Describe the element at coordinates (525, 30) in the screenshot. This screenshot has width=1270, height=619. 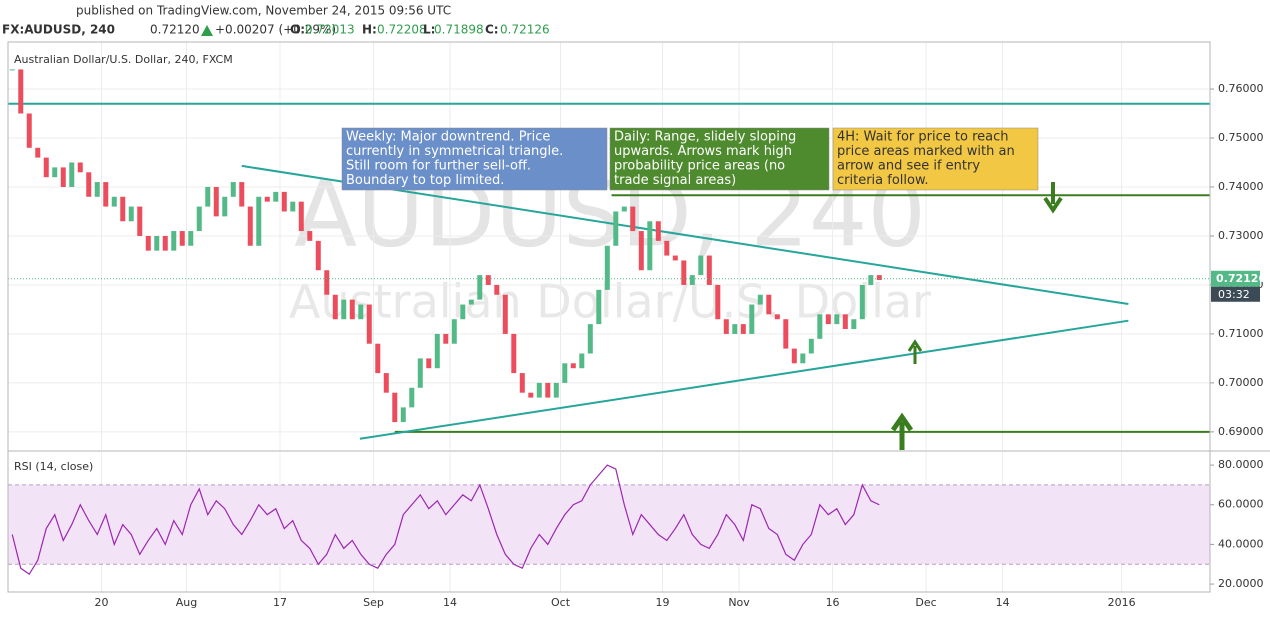
I see `close: 0.72126` at that location.